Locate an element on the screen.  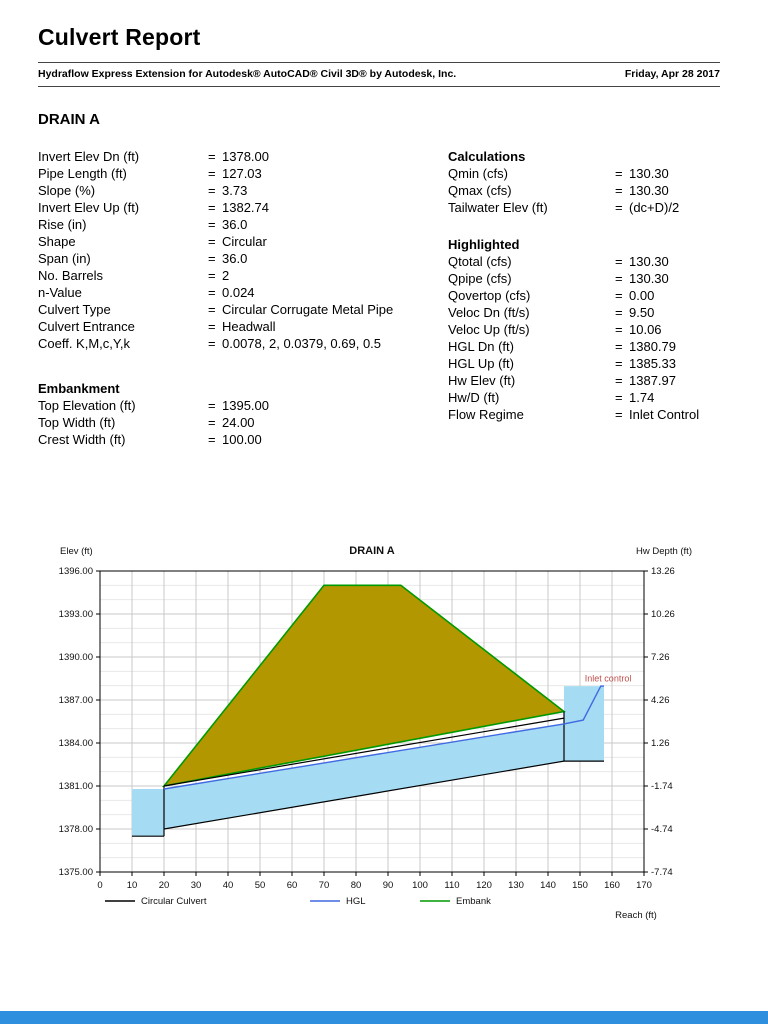
highlighted-row: Qpipe (cfs) = 130.30 is located at coordinates (584, 278).